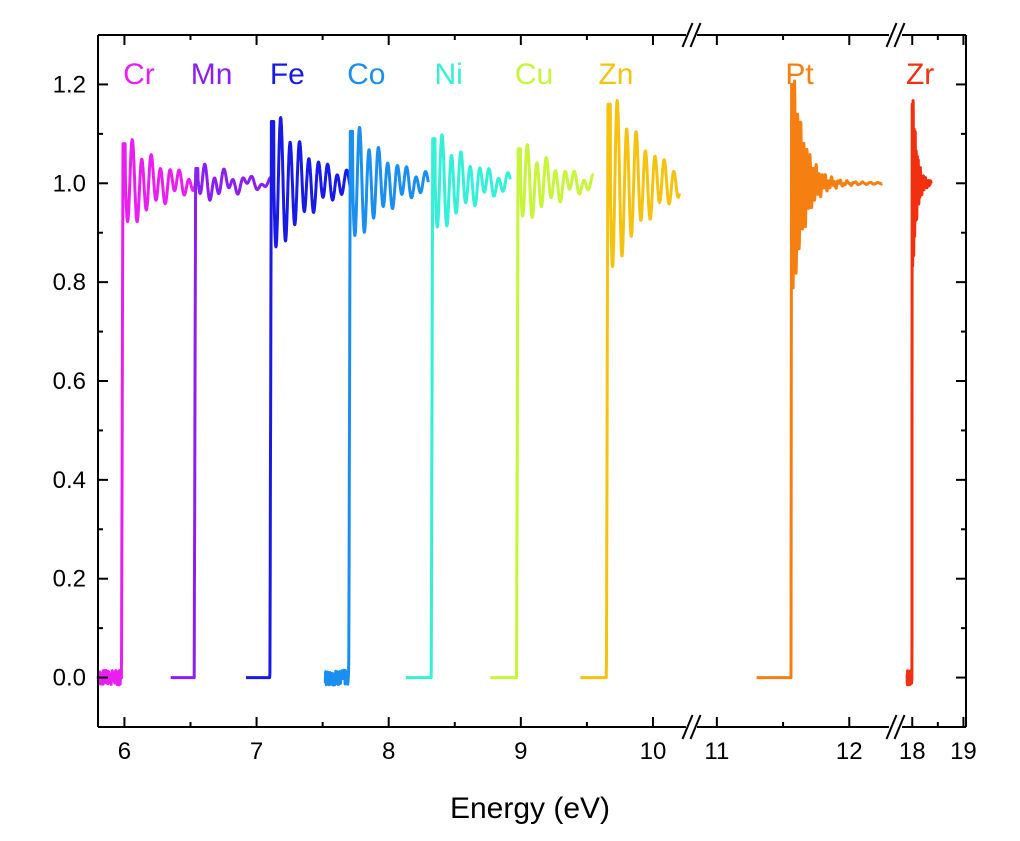  Describe the element at coordinates (69, 183) in the screenshot. I see `y-tick-label: 1.0` at that location.